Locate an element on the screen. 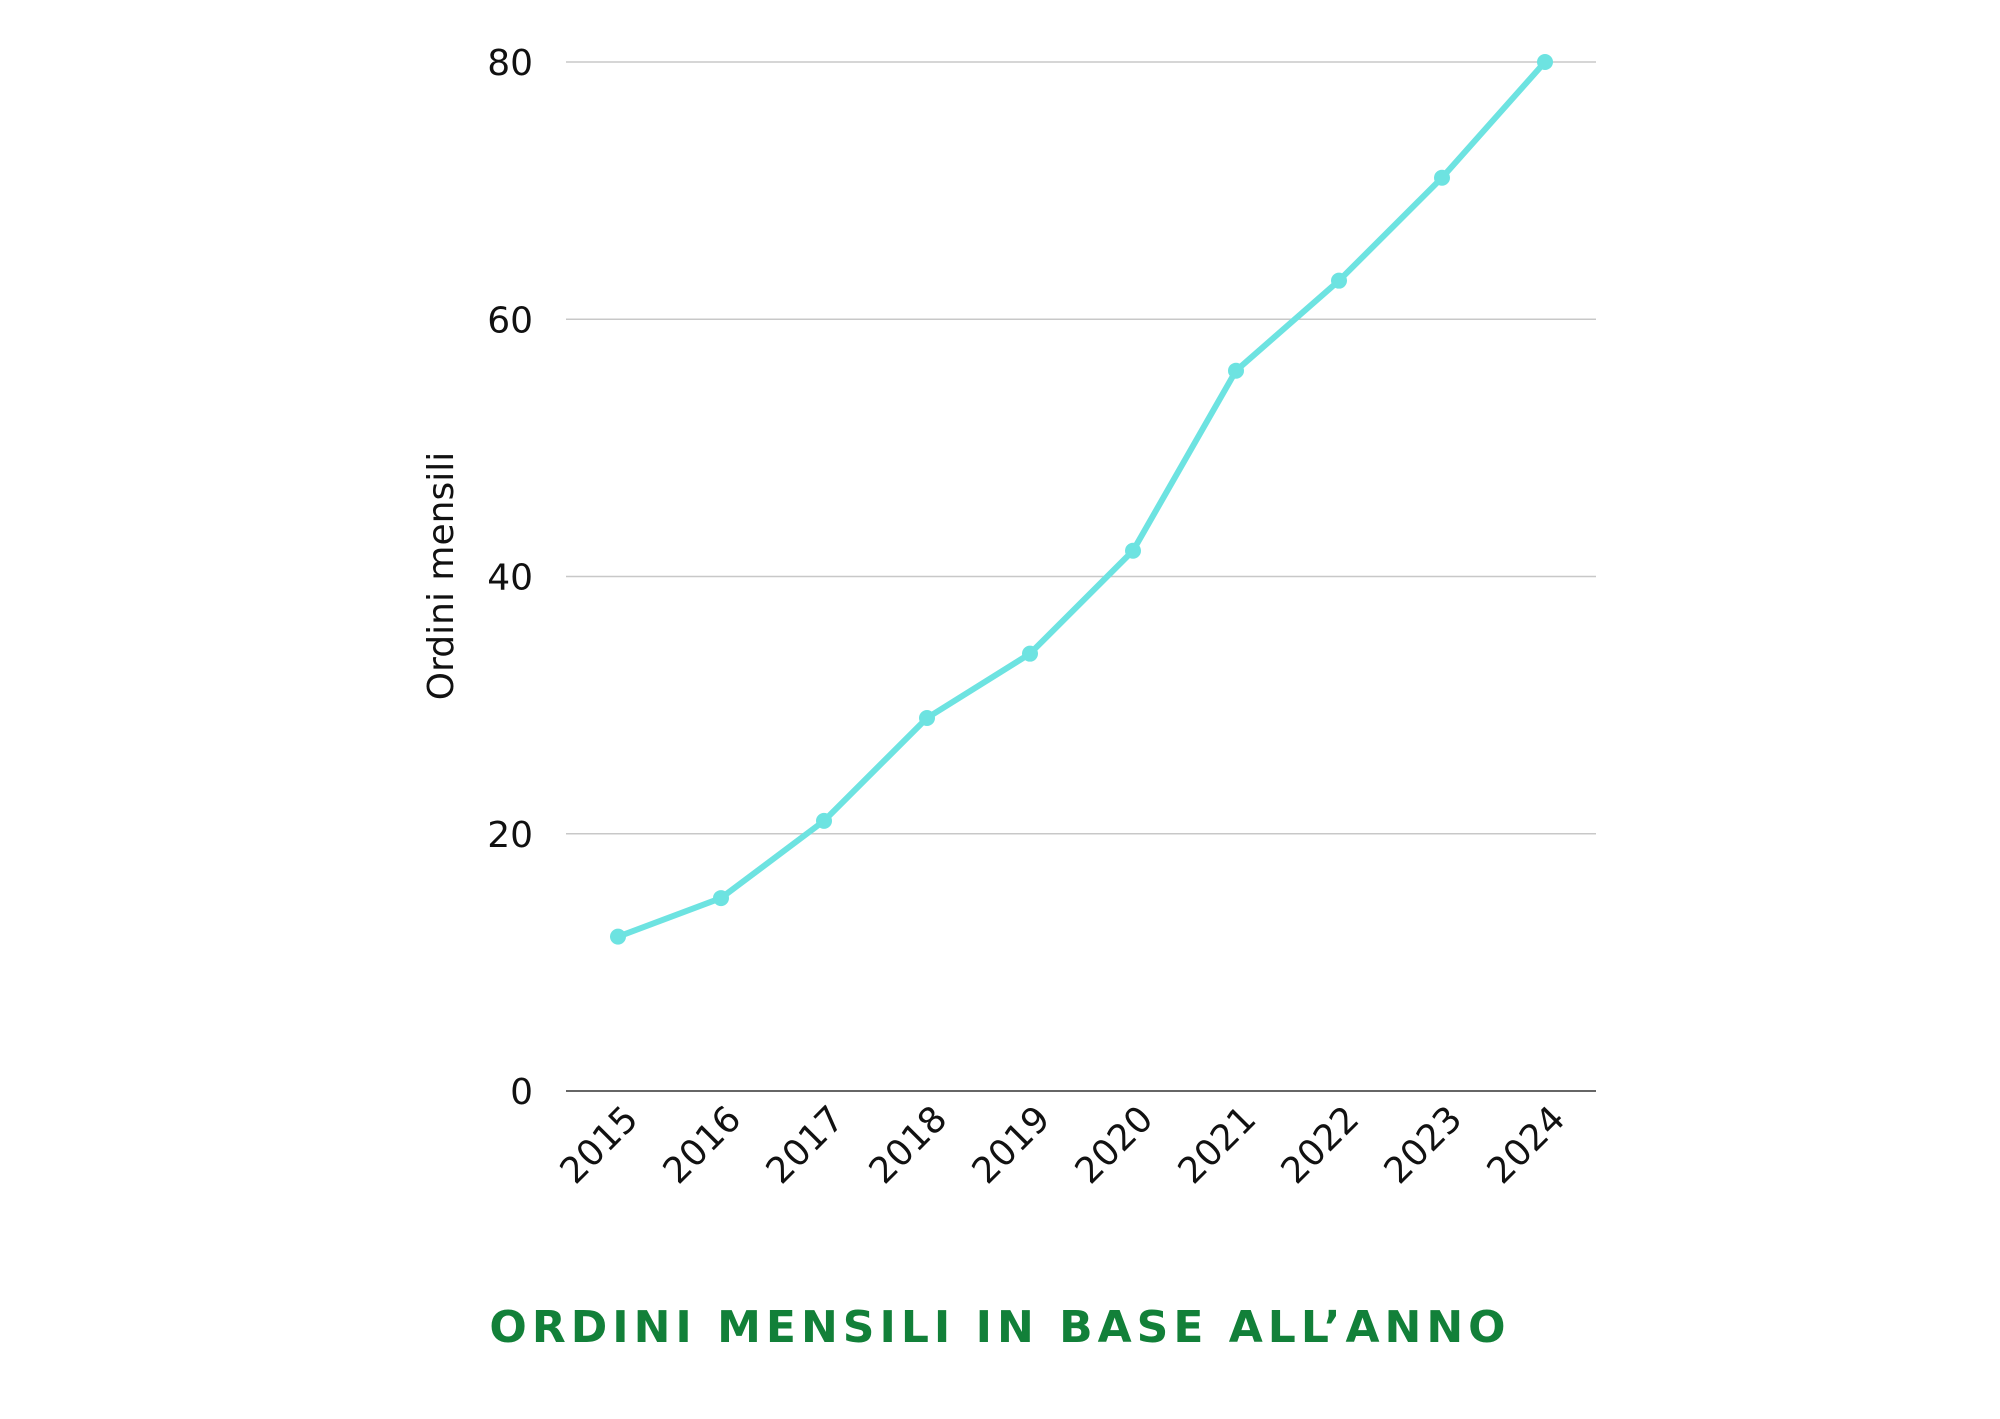 The width and height of the screenshot is (2000, 1419). chart-title: ORDINI MENSILI IN BASE ALL’ANNO is located at coordinates (1000, 1327).